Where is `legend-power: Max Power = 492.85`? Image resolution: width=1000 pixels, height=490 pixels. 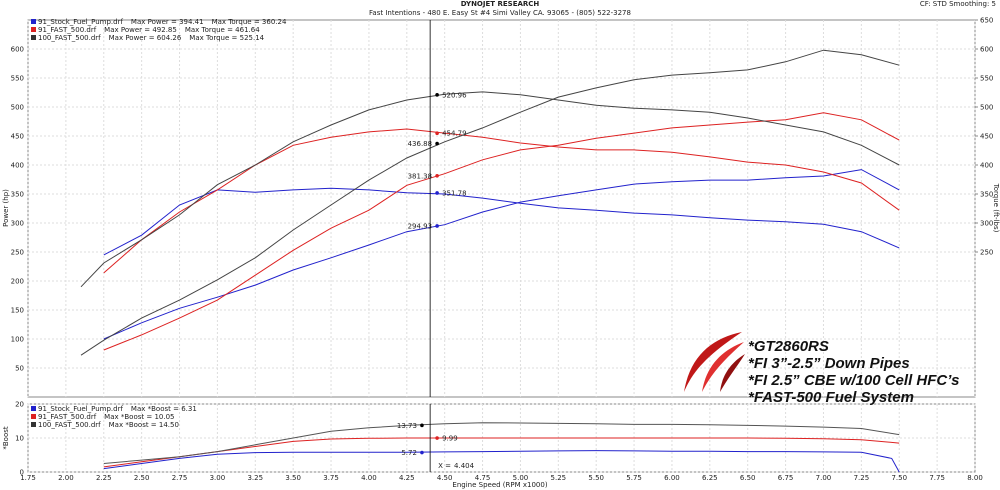
legend-power: Max Power = 492.85 is located at coordinates (140, 30).